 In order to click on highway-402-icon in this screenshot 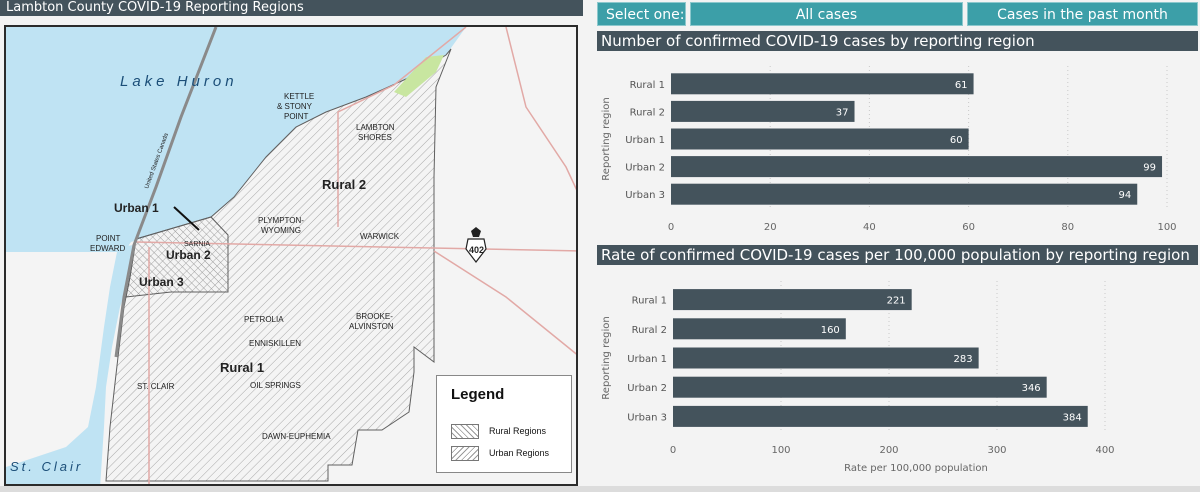, I will do `click(476, 245)`.